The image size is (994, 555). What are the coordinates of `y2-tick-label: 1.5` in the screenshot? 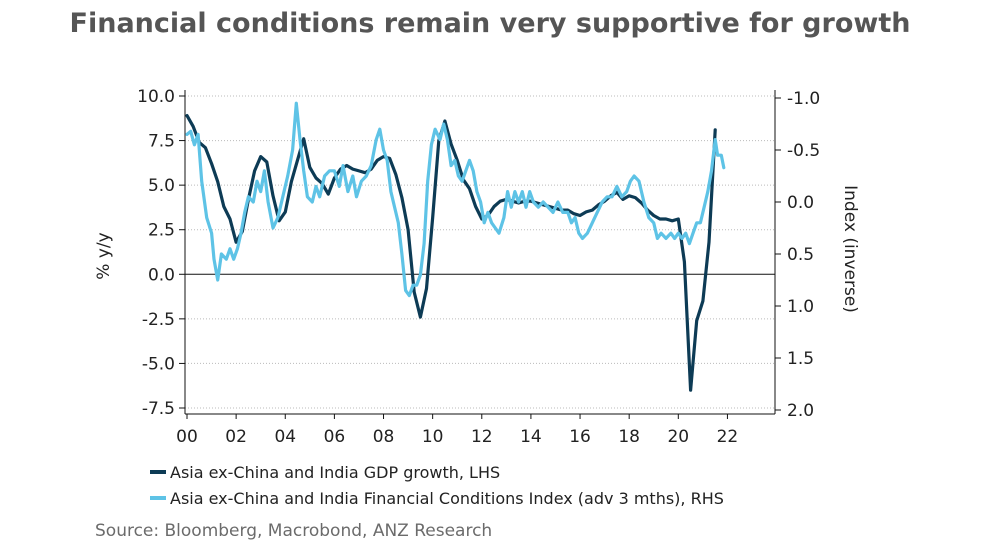 It's located at (800, 359).